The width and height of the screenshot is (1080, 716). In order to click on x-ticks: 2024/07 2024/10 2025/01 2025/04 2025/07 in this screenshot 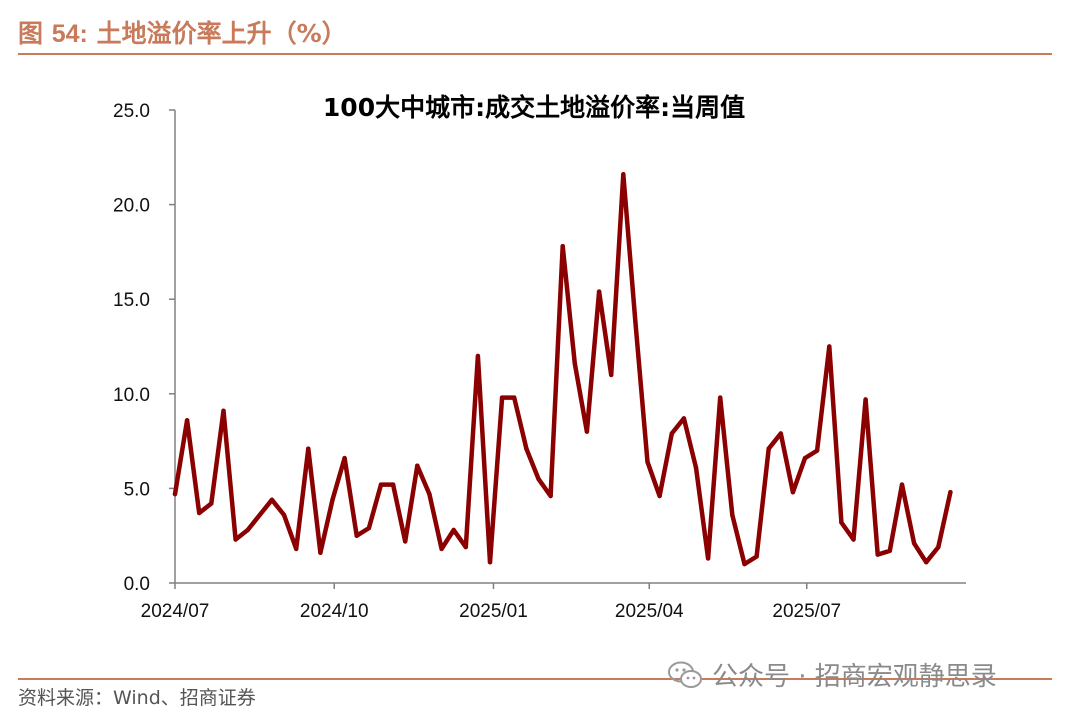, I will do `click(491, 602)`.